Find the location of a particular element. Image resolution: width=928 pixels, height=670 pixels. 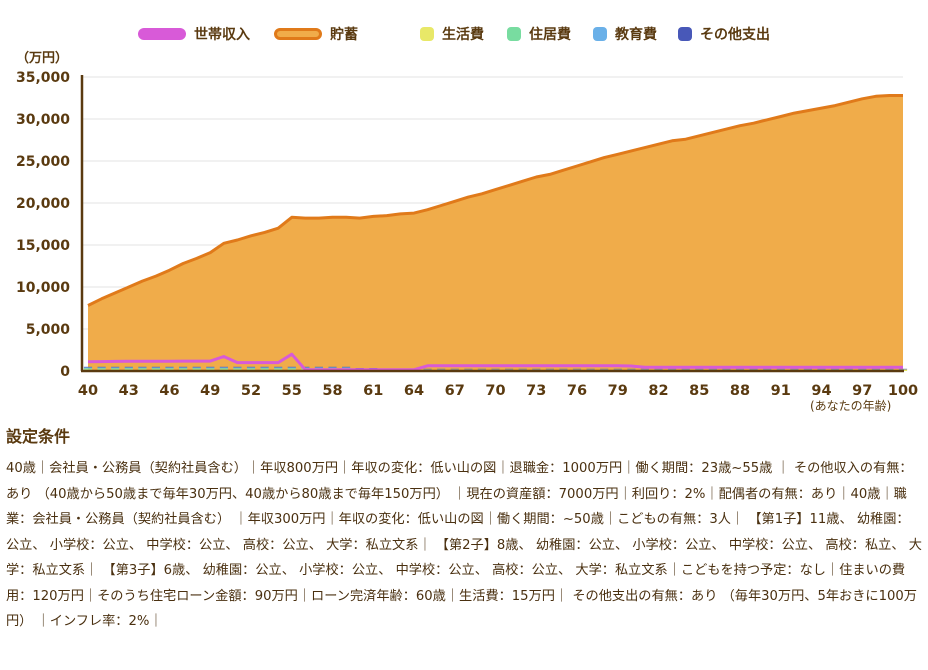

legend-item-living: 生活費 is located at coordinates (452, 34).